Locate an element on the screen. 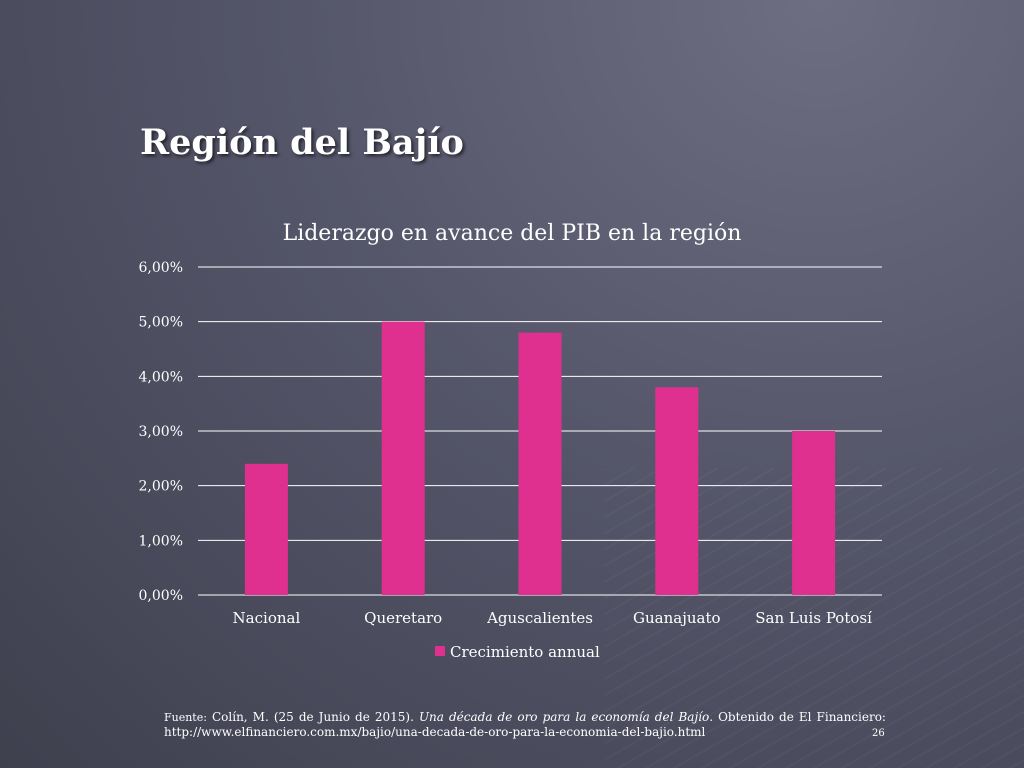 This screenshot has width=1024, height=768. legend-label: Crecimiento annual is located at coordinates (525, 652).